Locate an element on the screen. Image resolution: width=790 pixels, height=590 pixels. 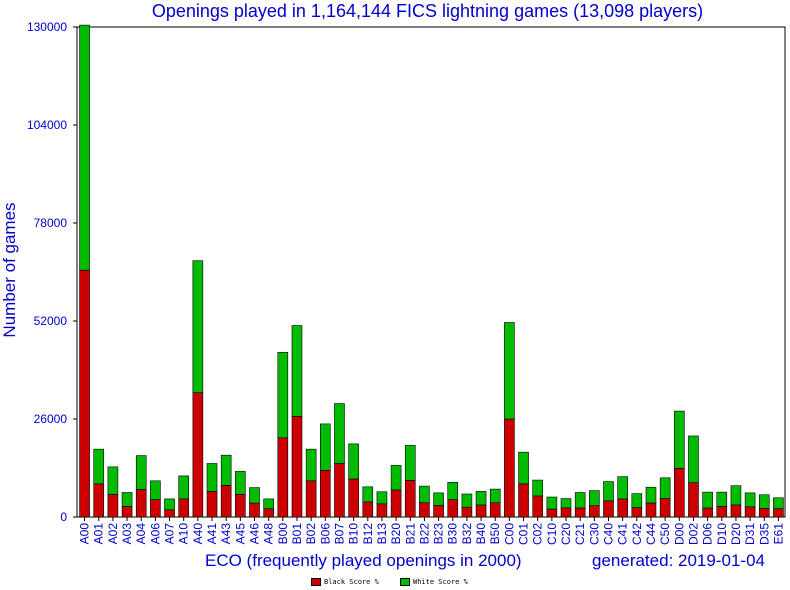
x-tick-label: D35 is located at coordinates (764, 534).